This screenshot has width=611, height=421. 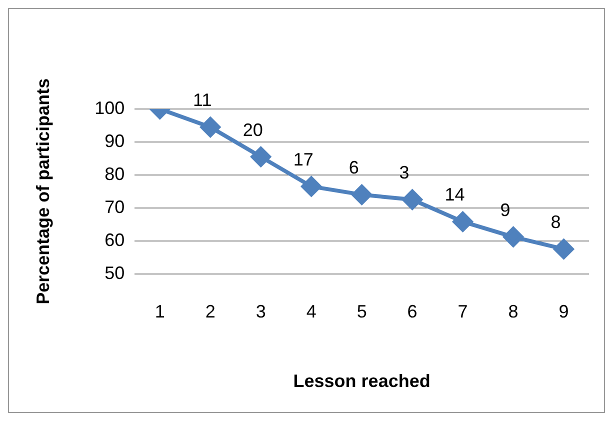 I want to click on annotation: 11, so click(x=202, y=100).